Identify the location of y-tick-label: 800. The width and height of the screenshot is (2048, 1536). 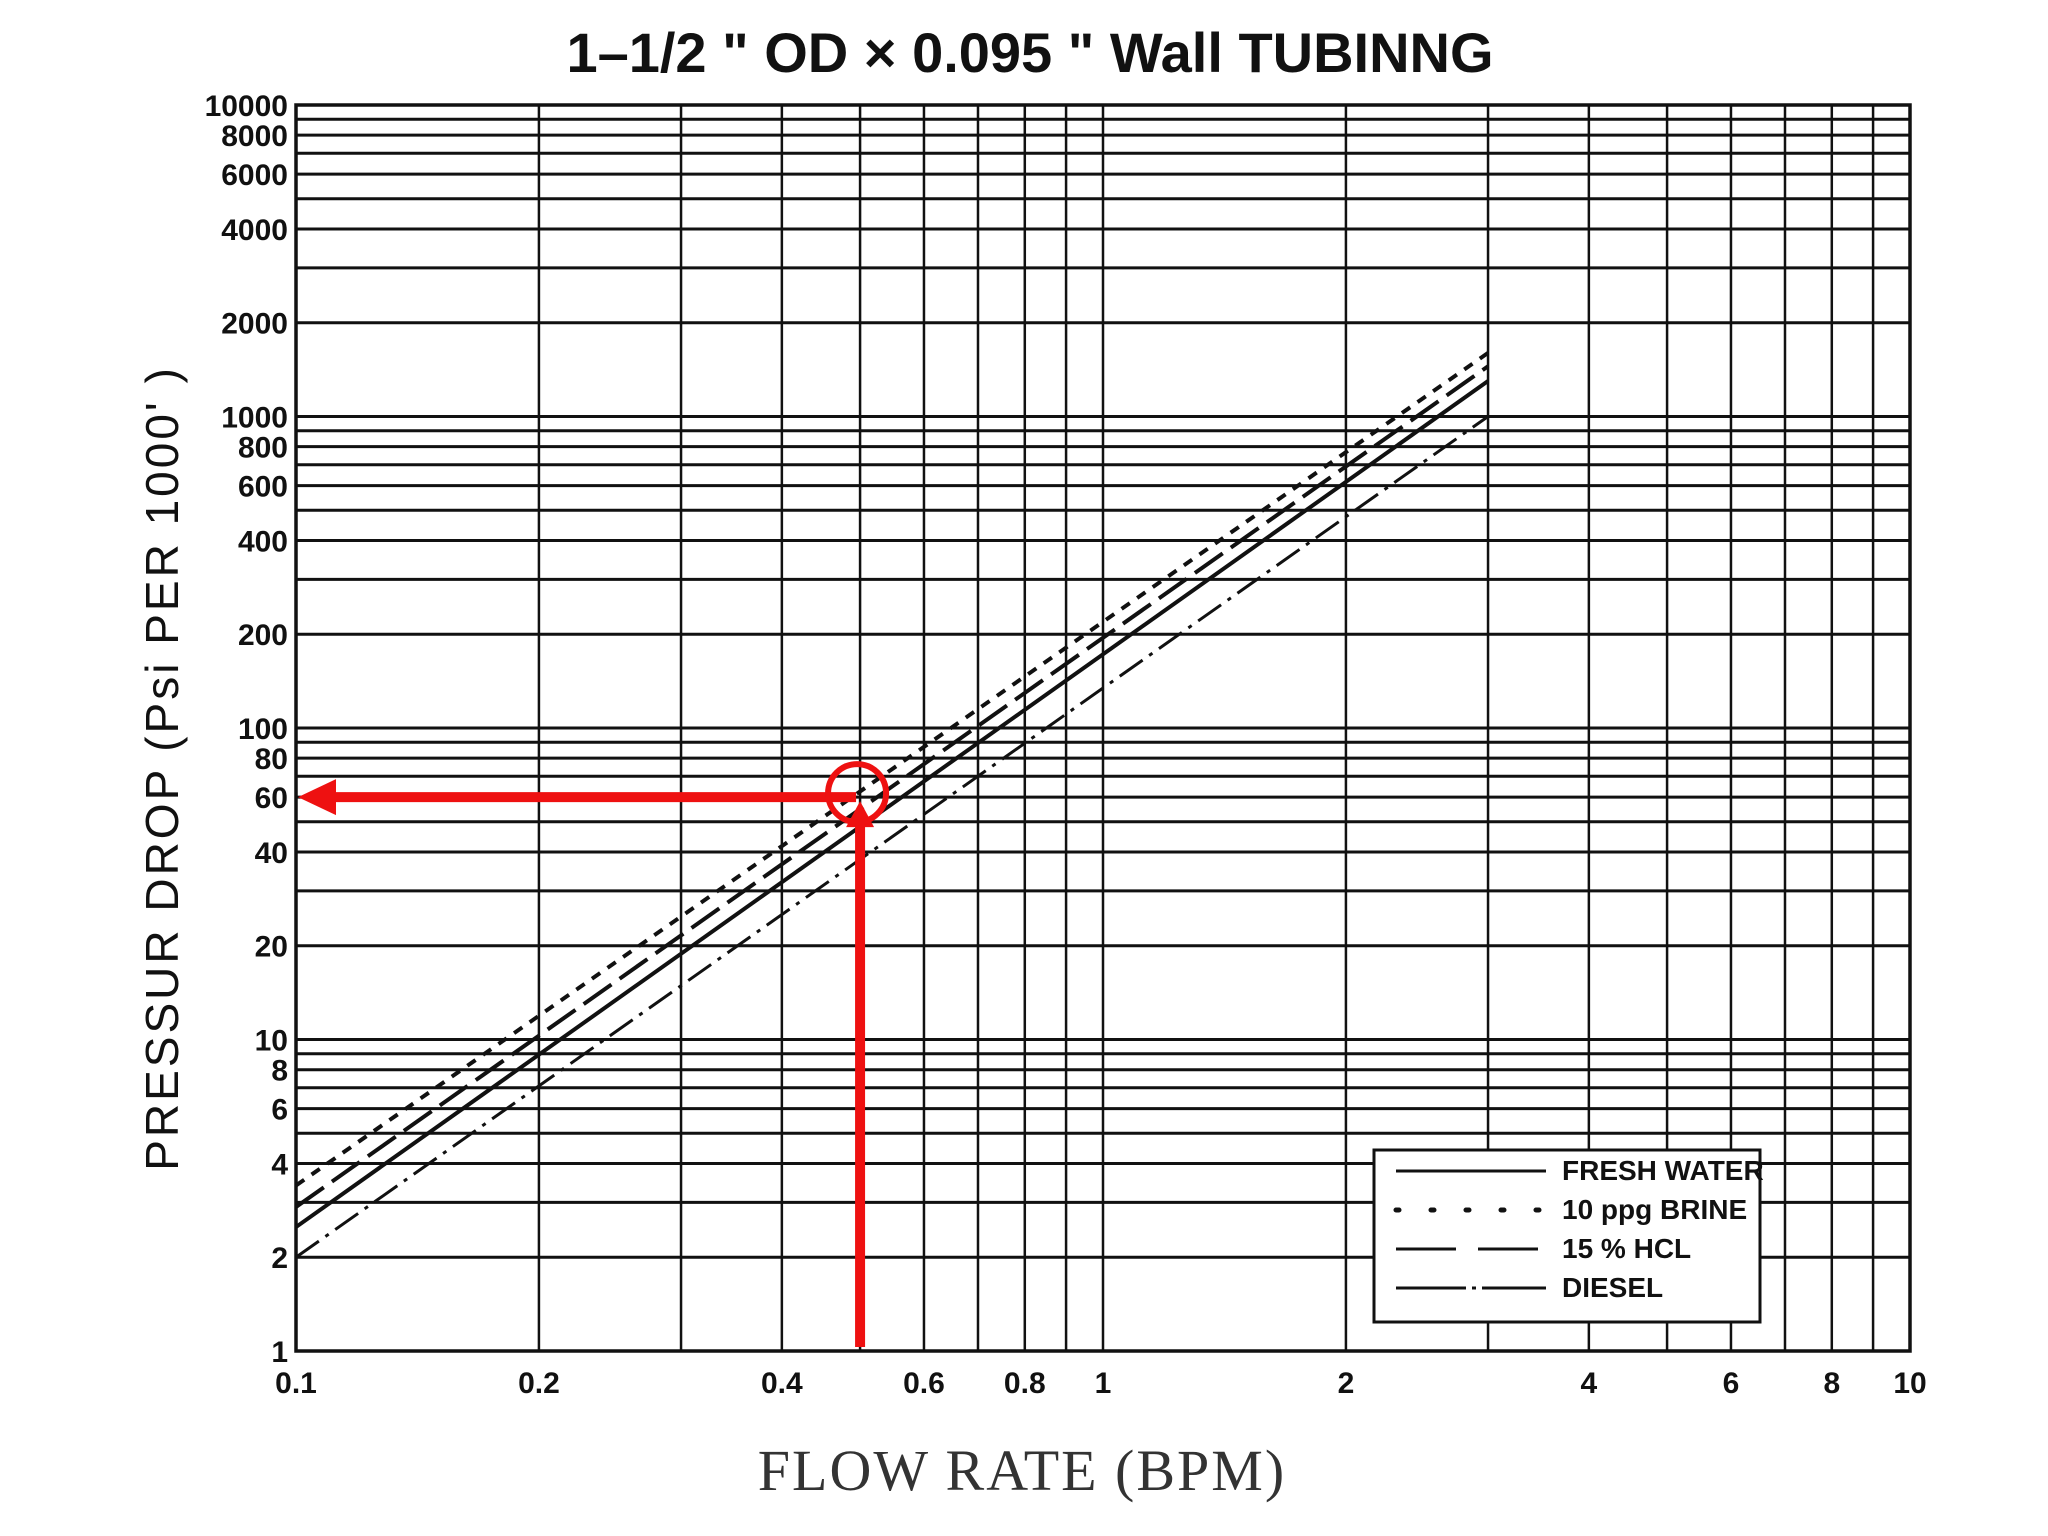
(263, 448).